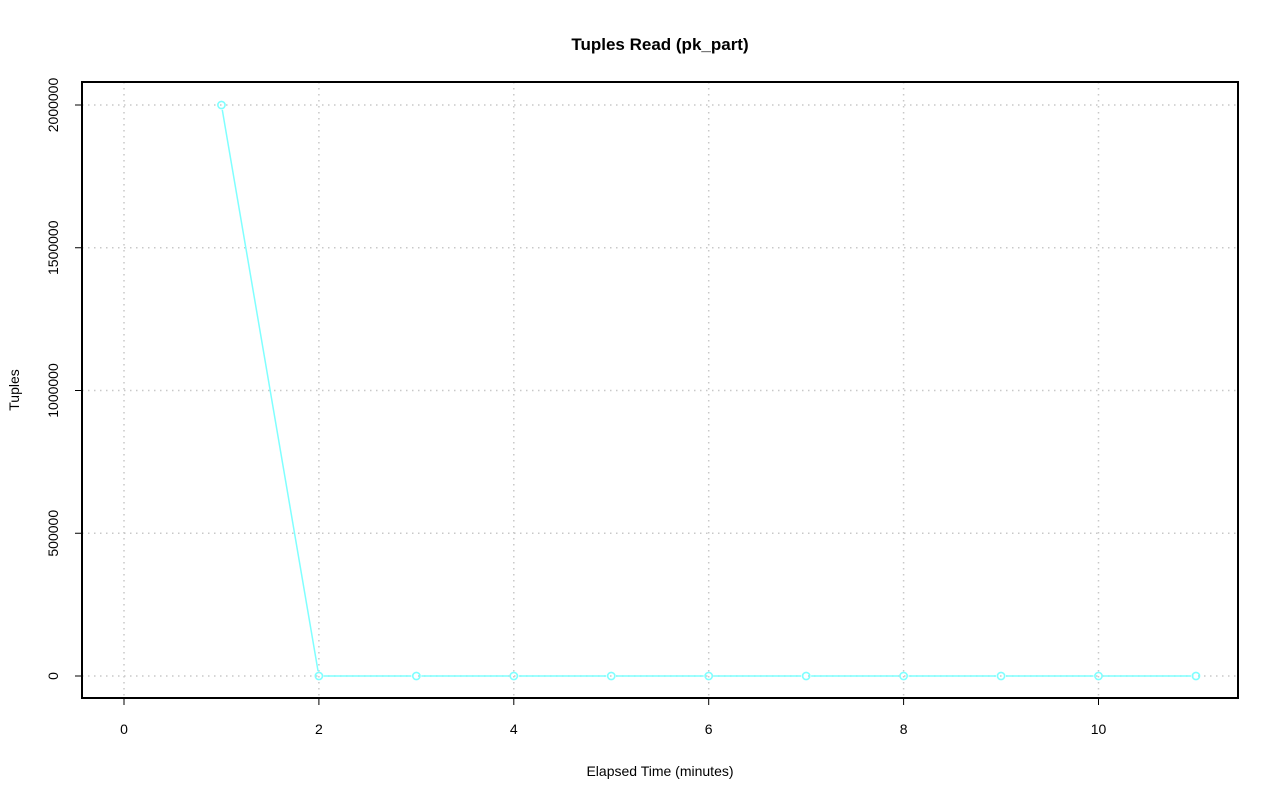 The image size is (1280, 801). I want to click on y-tick-label: 1000000, so click(53, 390).